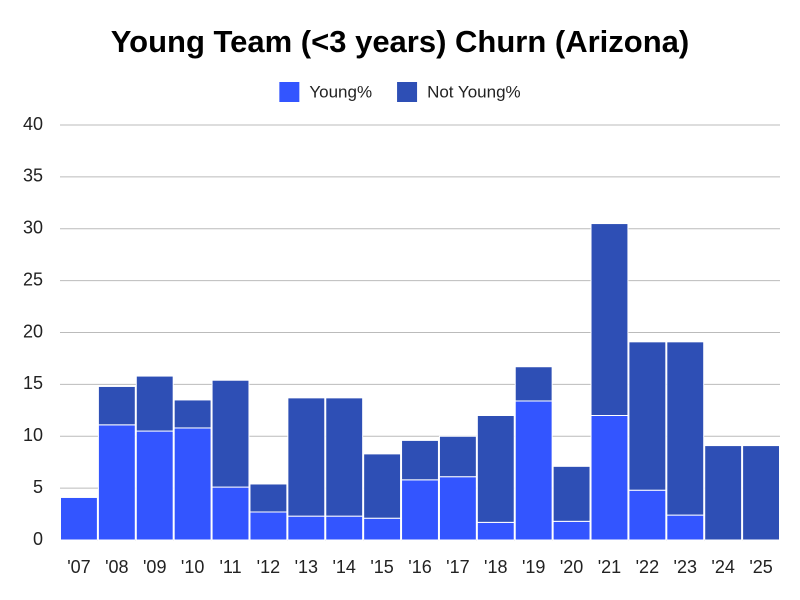 Image resolution: width=800 pixels, height=600 pixels. What do you see at coordinates (38, 539) in the screenshot?
I see `y-tick-label: 0` at bounding box center [38, 539].